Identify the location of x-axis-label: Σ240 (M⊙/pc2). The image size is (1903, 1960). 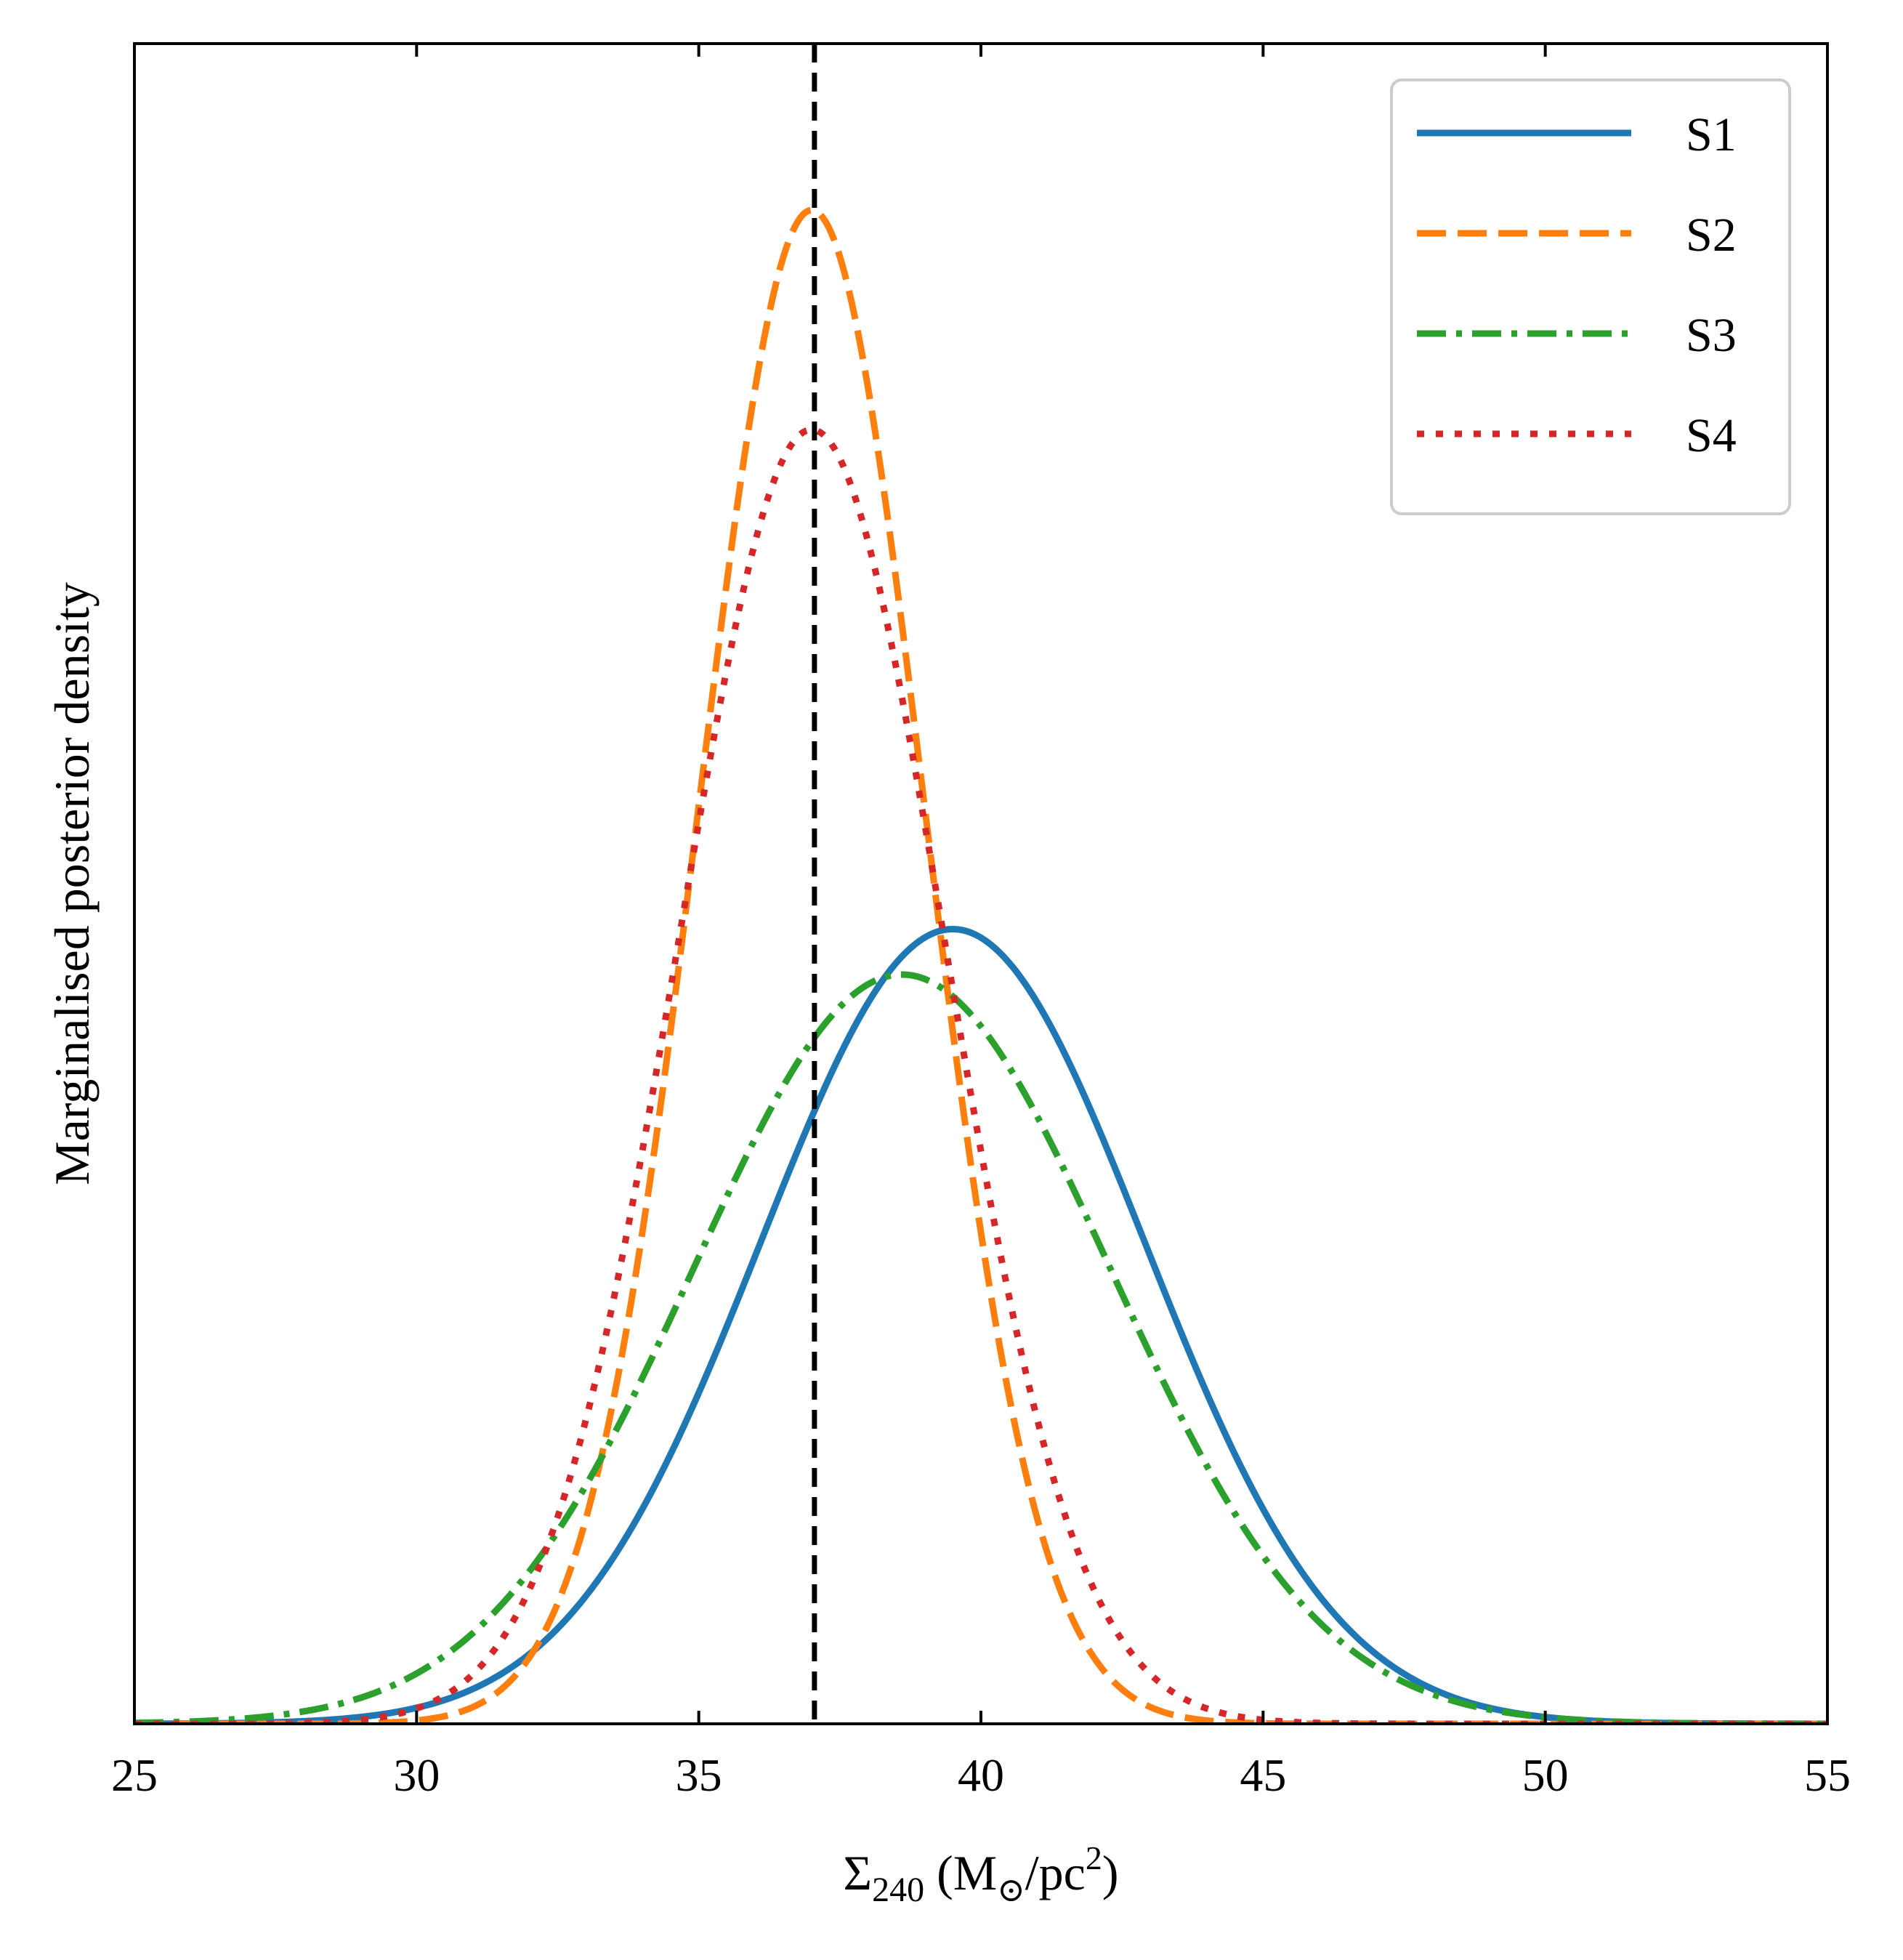
(981, 1874).